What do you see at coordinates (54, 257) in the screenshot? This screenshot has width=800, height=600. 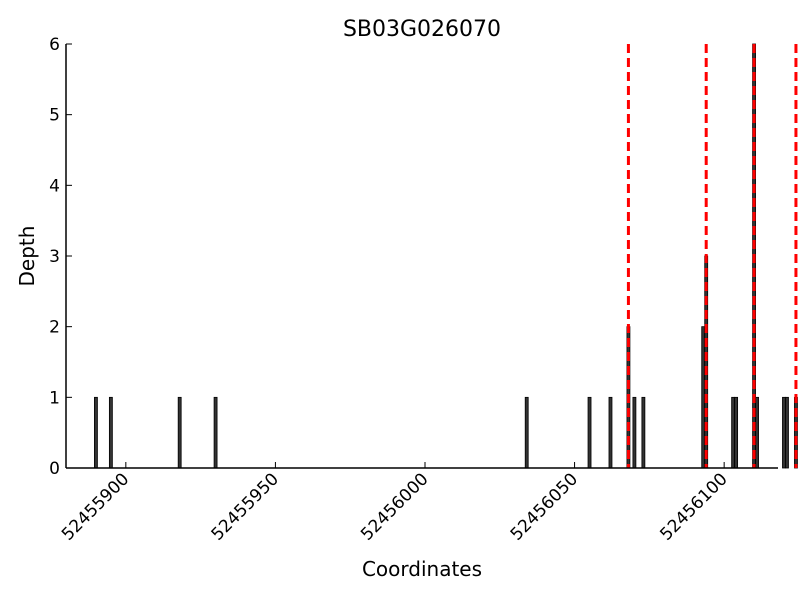 I see `y-tick-label-3: 3` at bounding box center [54, 257].